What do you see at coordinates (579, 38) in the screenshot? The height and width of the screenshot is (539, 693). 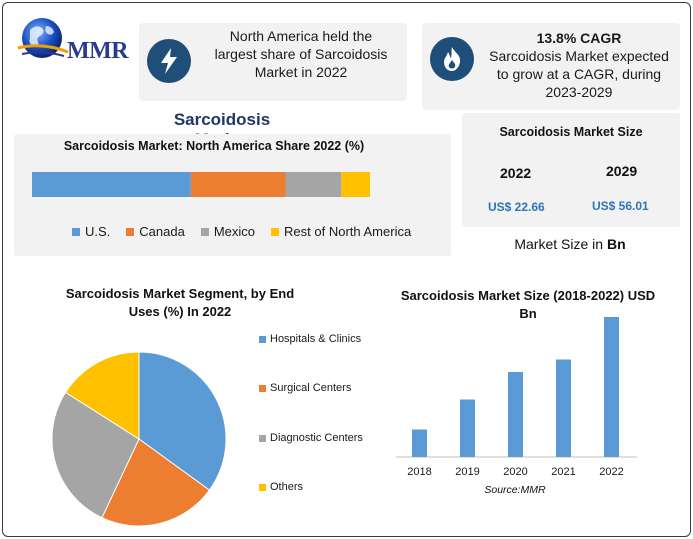 I see `cagr-headline: 13.8% CAGR` at bounding box center [579, 38].